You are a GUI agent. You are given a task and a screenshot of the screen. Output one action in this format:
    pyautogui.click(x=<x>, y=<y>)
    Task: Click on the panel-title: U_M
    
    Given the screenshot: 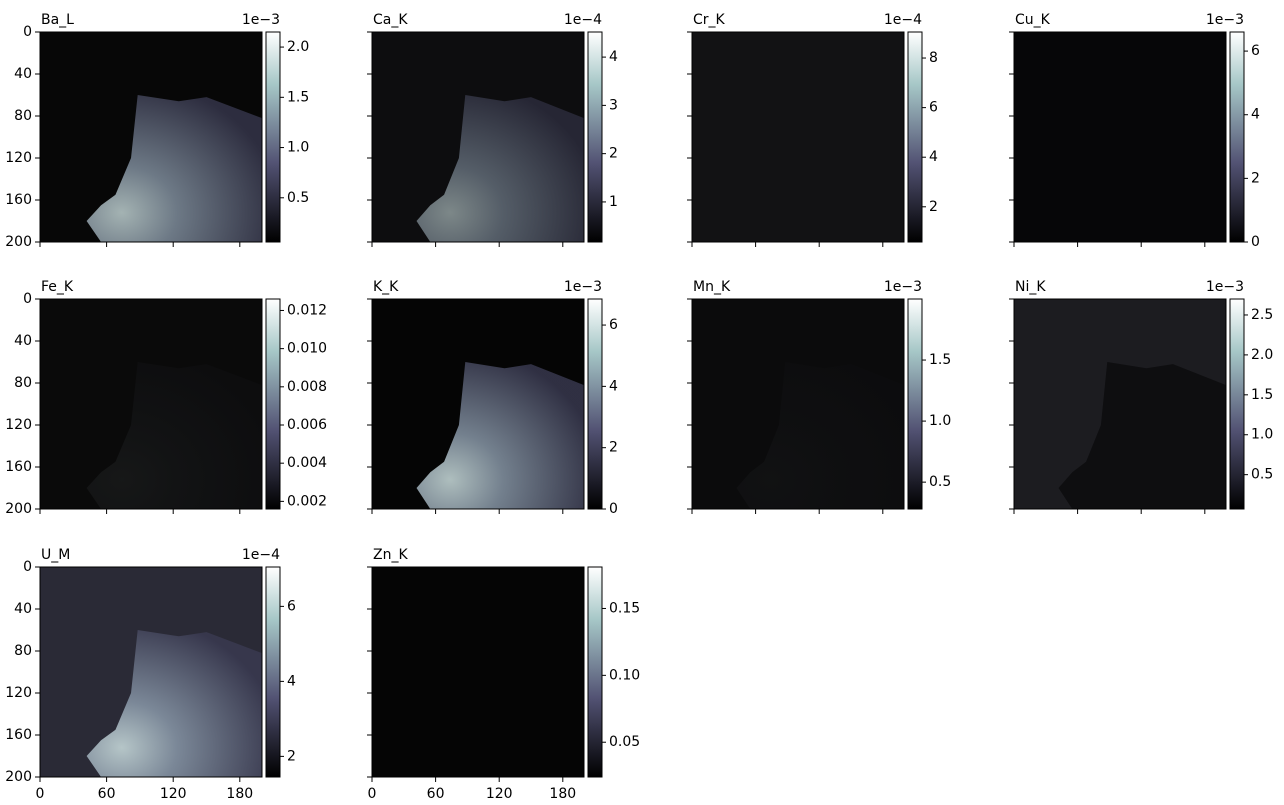 What is the action you would take?
    pyautogui.click(x=55, y=555)
    